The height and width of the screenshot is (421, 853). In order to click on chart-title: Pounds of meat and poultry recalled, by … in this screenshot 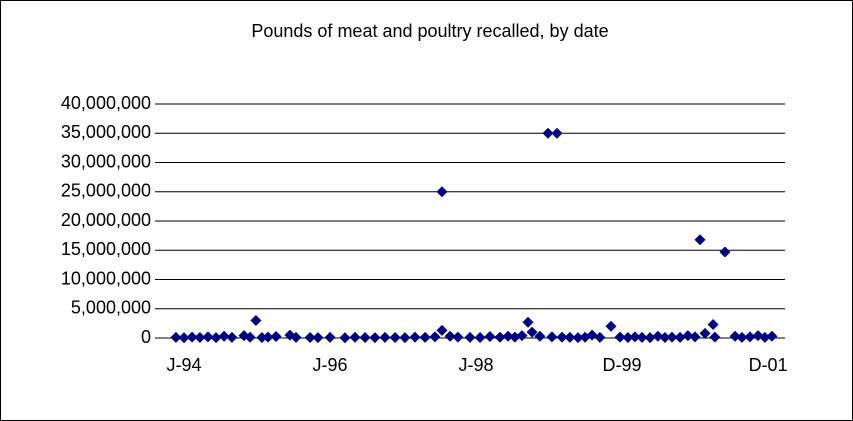, I will do `click(429, 31)`.